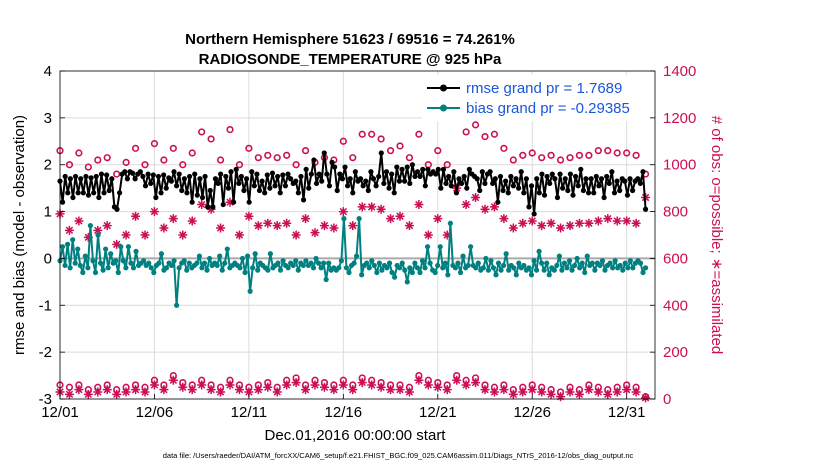 The image size is (830, 470). What do you see at coordinates (48, 118) in the screenshot?
I see `y-tick-label: 3` at bounding box center [48, 118].